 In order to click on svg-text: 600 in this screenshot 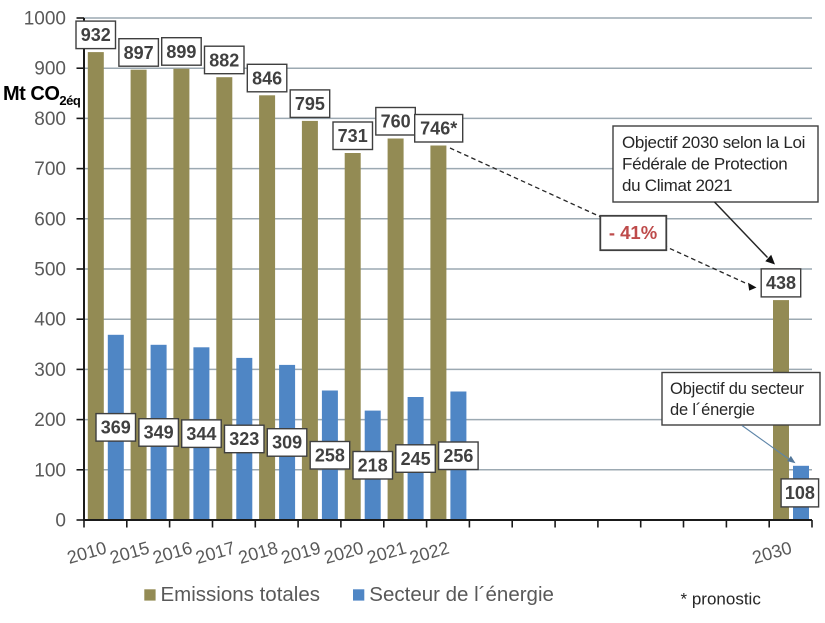, I will do `click(50, 219)`.